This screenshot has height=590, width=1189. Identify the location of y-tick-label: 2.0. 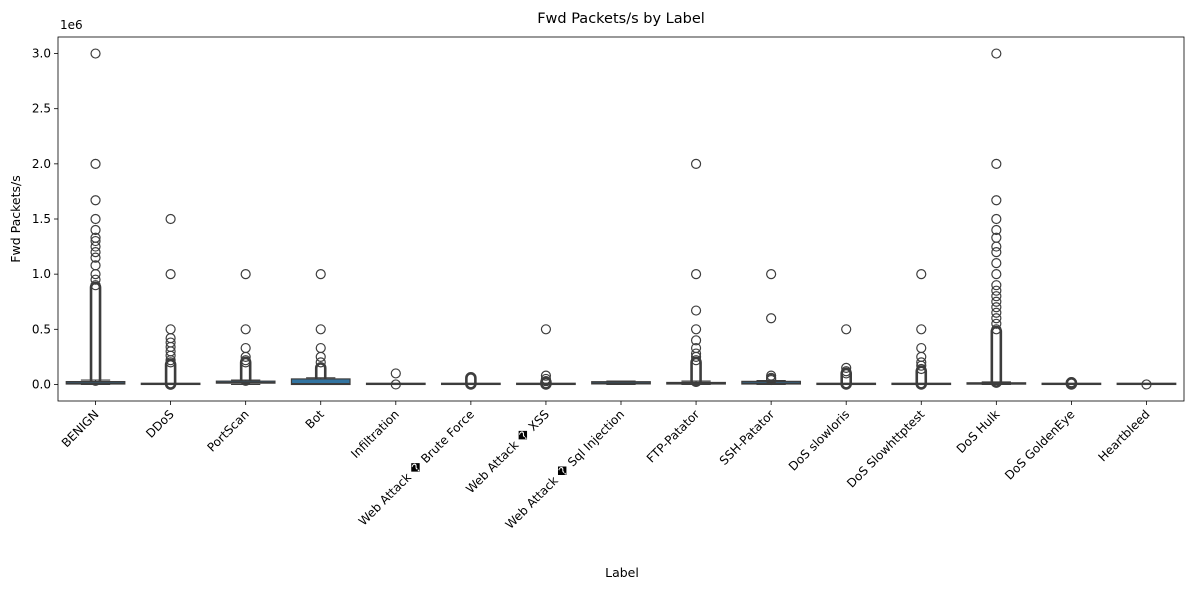
(41, 164).